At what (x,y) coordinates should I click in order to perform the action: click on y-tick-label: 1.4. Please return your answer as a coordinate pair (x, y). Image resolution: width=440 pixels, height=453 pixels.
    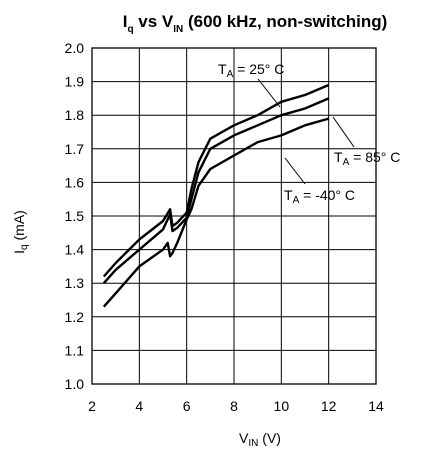
    Looking at the image, I should click on (75, 250).